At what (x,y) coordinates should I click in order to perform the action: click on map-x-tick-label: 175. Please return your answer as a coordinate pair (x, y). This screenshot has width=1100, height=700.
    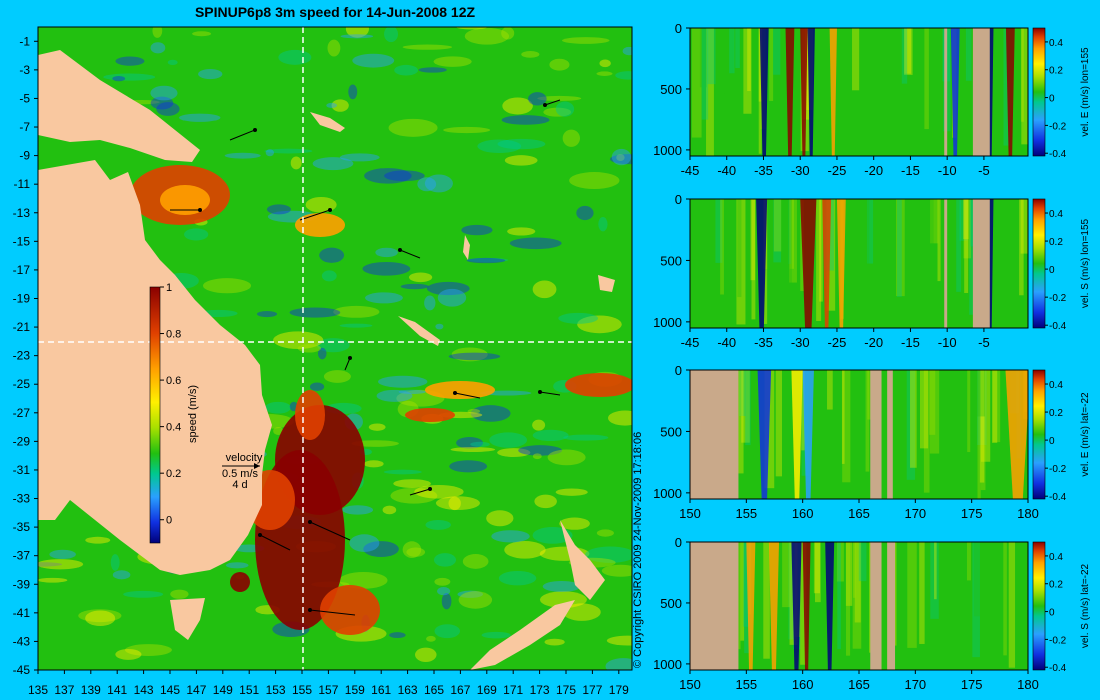
    Looking at the image, I should click on (566, 690).